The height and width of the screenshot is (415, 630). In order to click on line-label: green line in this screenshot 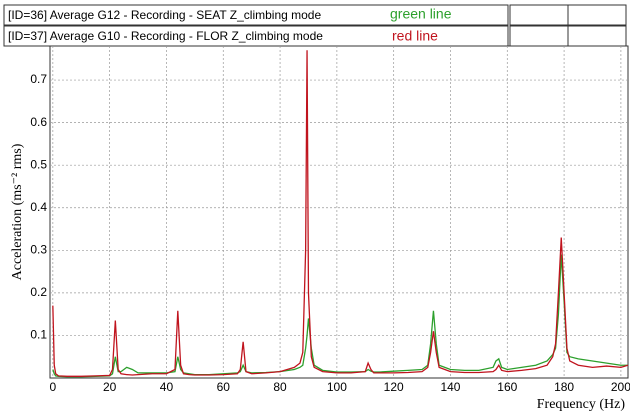, I will do `click(421, 14)`.